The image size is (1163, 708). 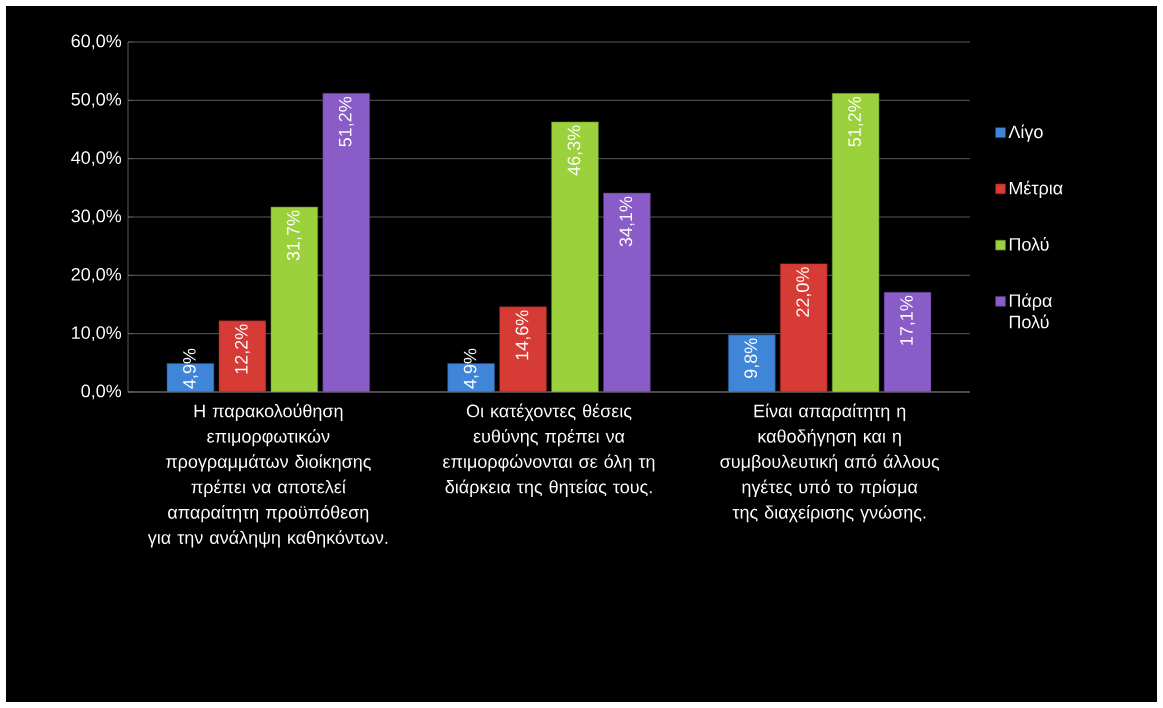 I want to click on y-tick-label: 20,0%, so click(x=96, y=275).